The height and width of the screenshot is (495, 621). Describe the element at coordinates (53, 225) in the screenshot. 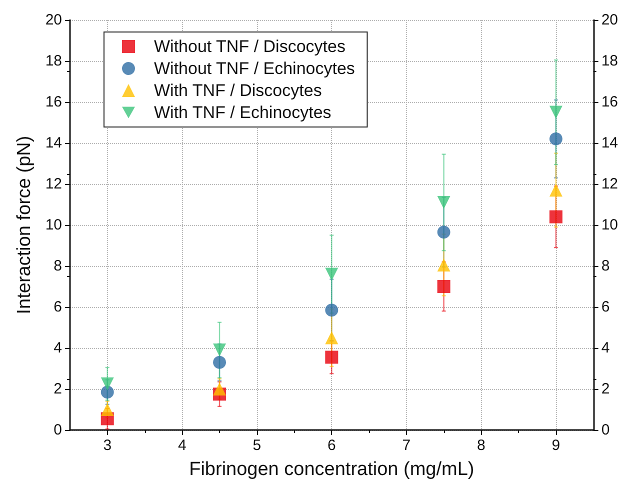

I see `y-tick-label: 10` at that location.